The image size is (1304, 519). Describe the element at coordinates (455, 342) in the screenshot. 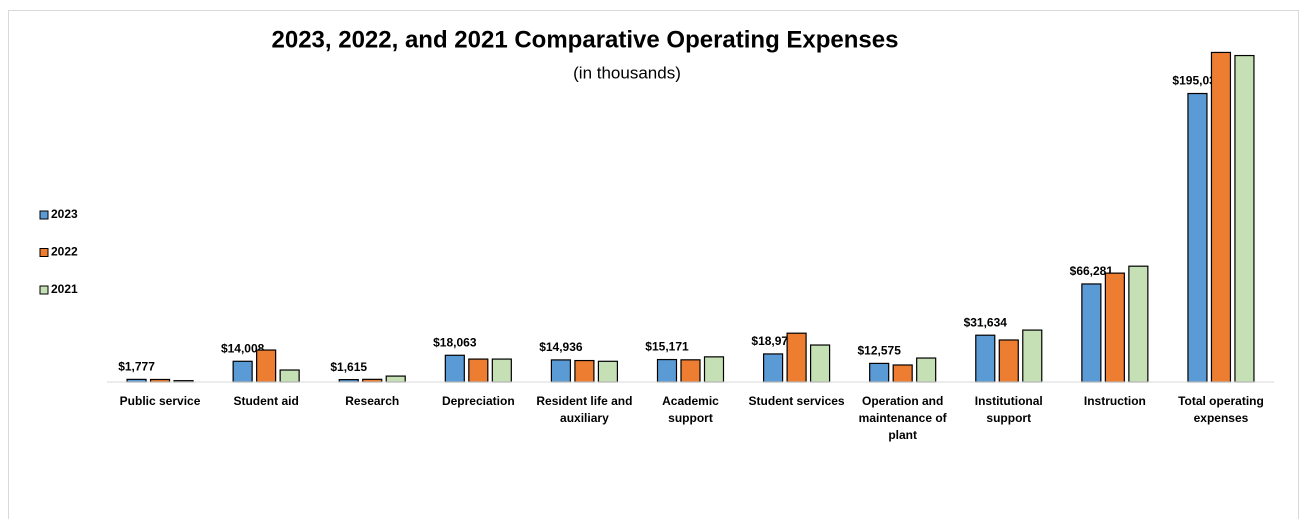

I see `data-label: $18,063` at that location.